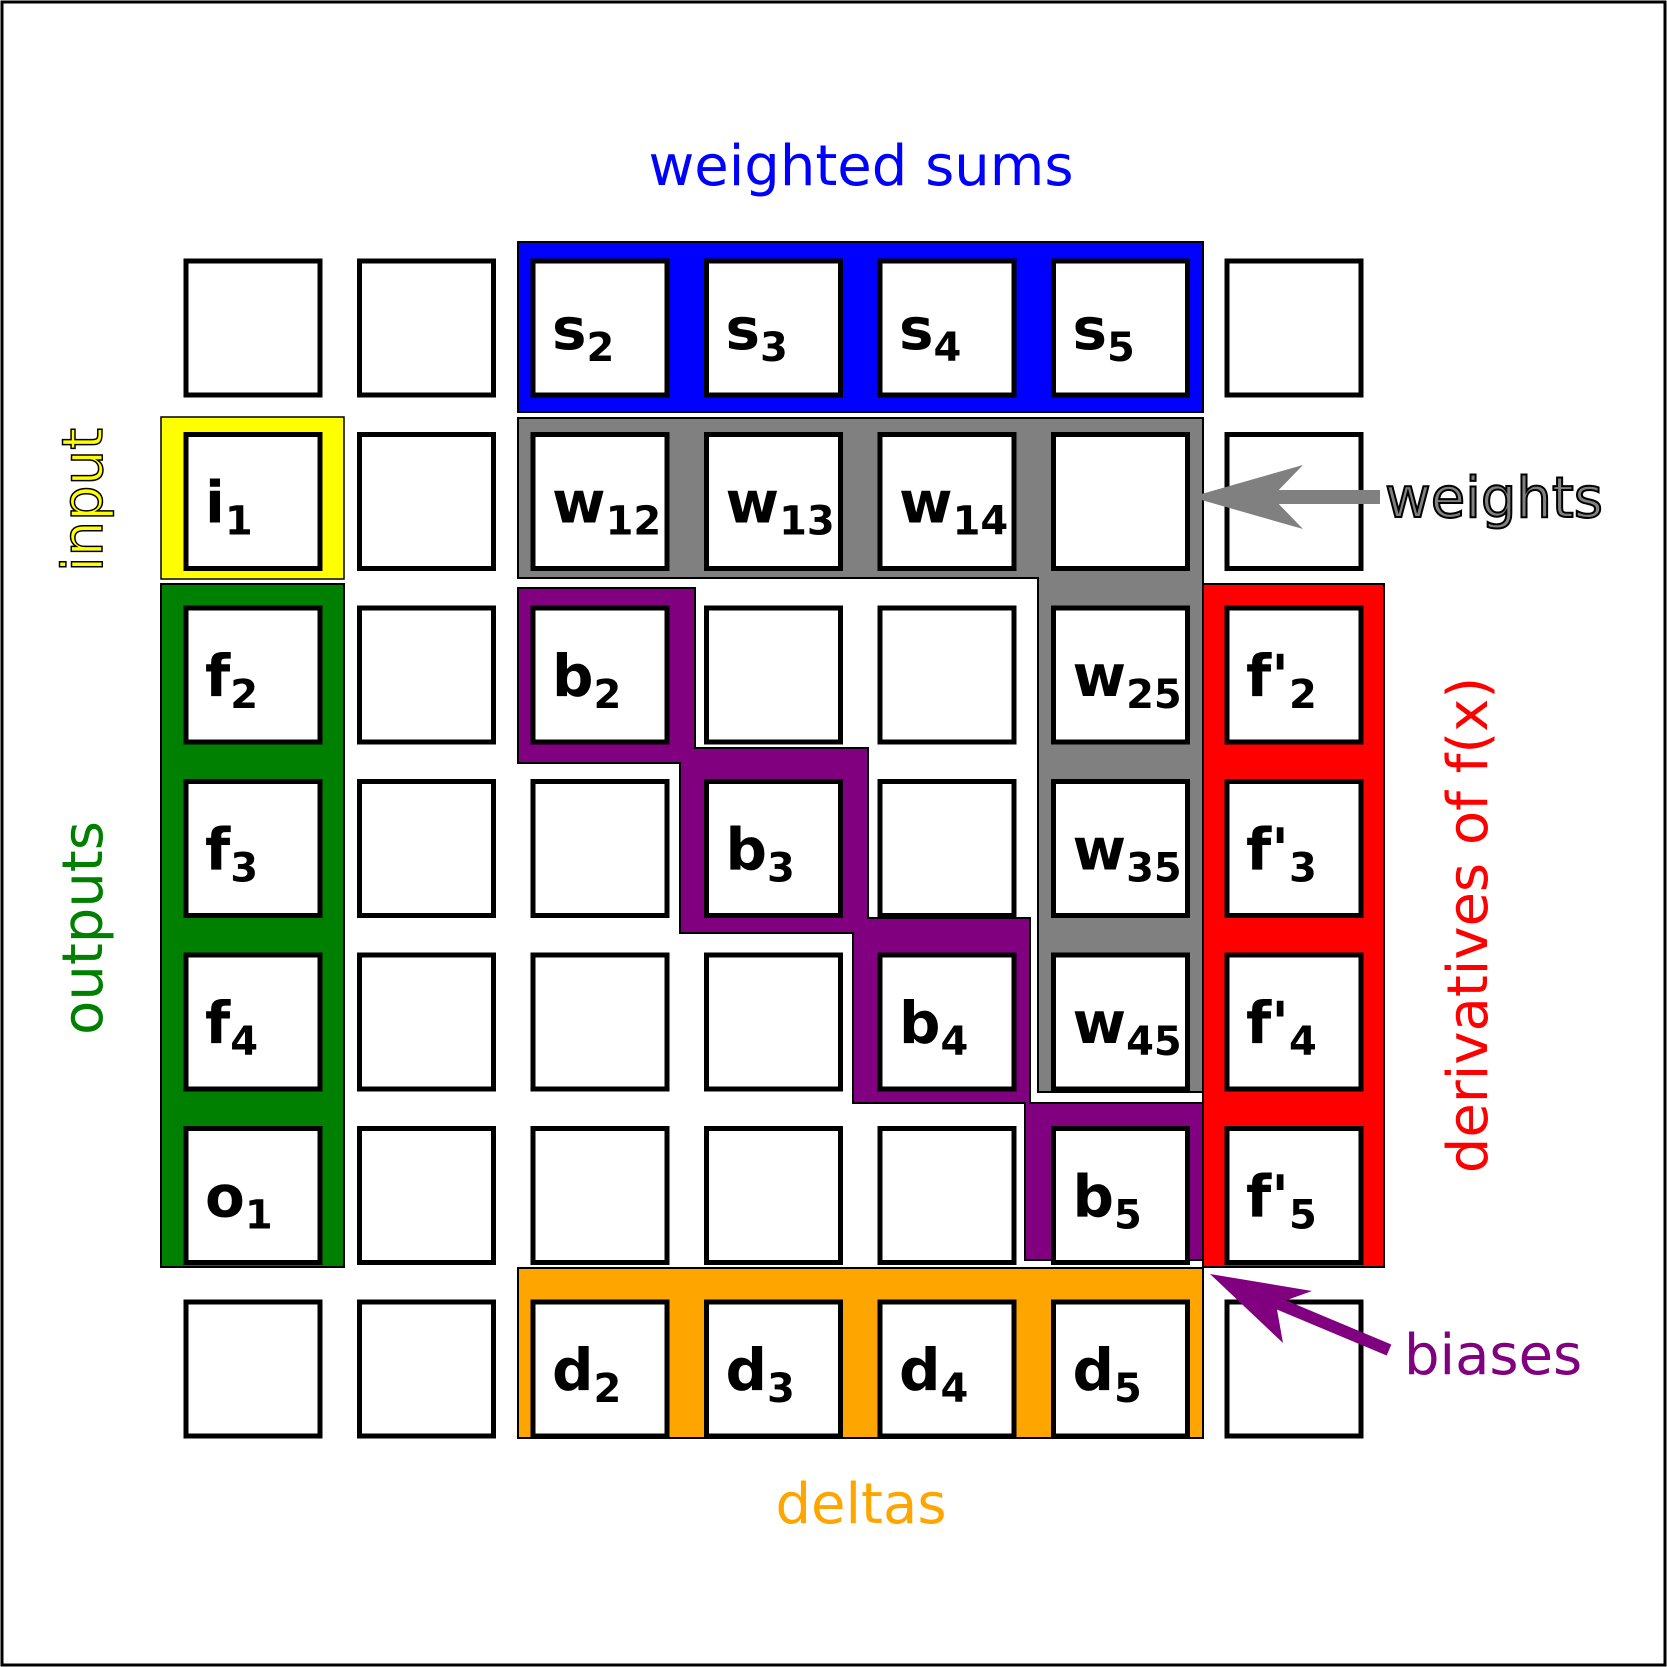 The height and width of the screenshot is (1667, 1667). What do you see at coordinates (1247, 497) in the screenshot?
I see `weights-arrow-head` at bounding box center [1247, 497].